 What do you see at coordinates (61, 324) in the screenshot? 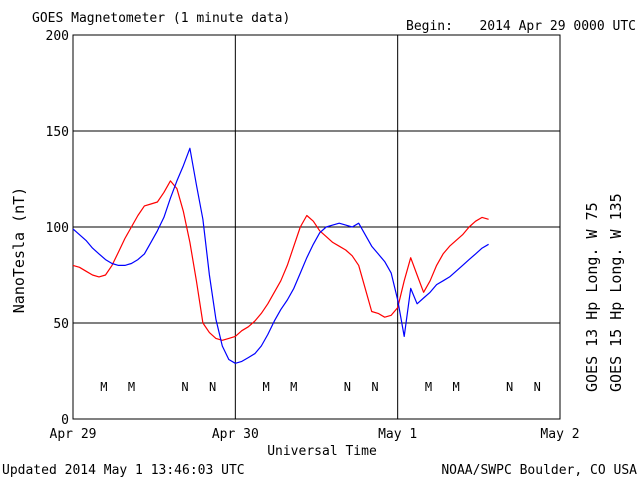
I see `y-tick-label: 50` at bounding box center [61, 324].